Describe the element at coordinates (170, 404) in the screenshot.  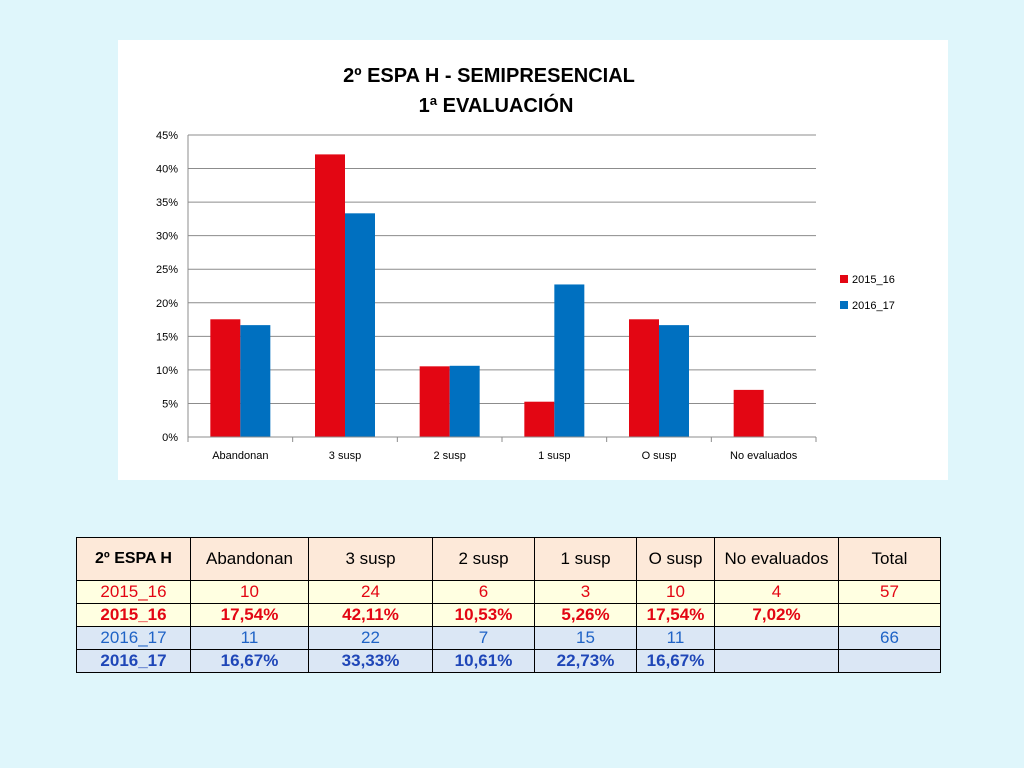
I see `y-tick-label: 5%` at that location.